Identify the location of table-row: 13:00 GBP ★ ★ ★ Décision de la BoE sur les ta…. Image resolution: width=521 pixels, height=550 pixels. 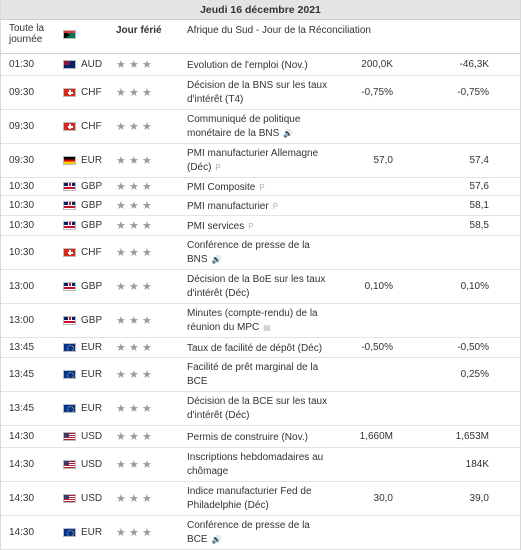
(260, 287).